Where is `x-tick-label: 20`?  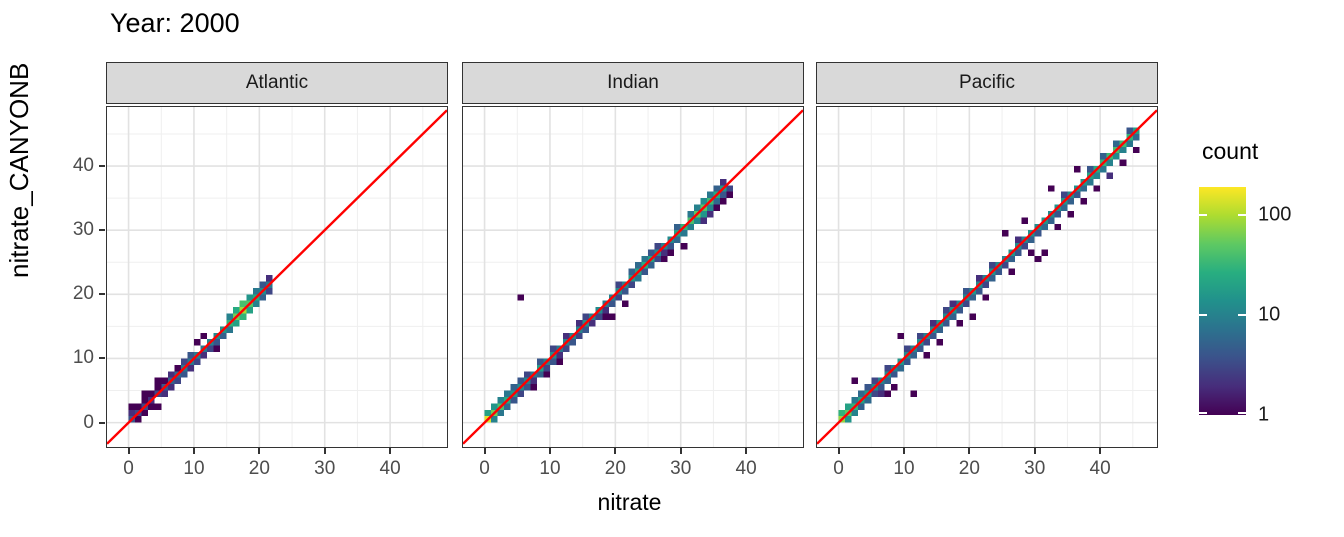 x-tick-label: 20 is located at coordinates (259, 468).